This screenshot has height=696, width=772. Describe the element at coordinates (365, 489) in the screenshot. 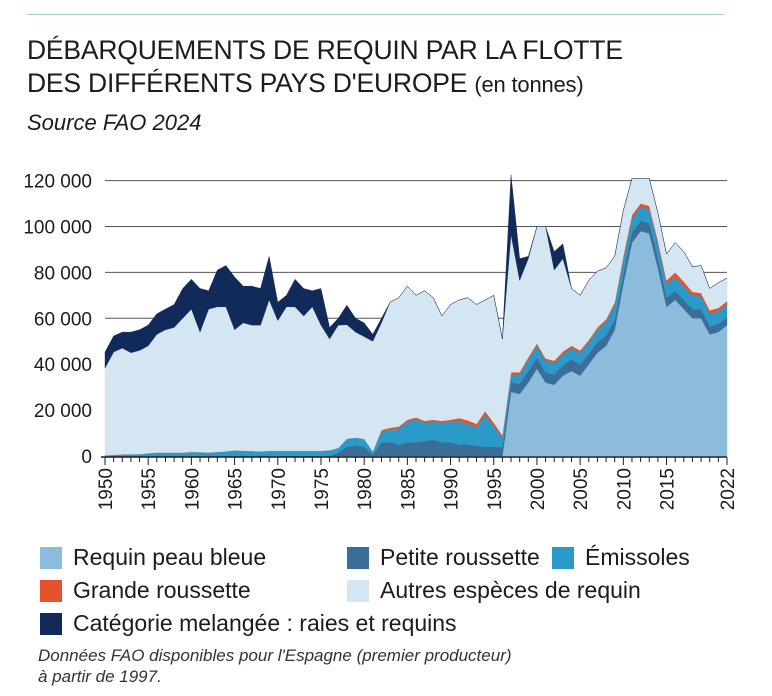

I see `x-tick-label: 1980` at that location.